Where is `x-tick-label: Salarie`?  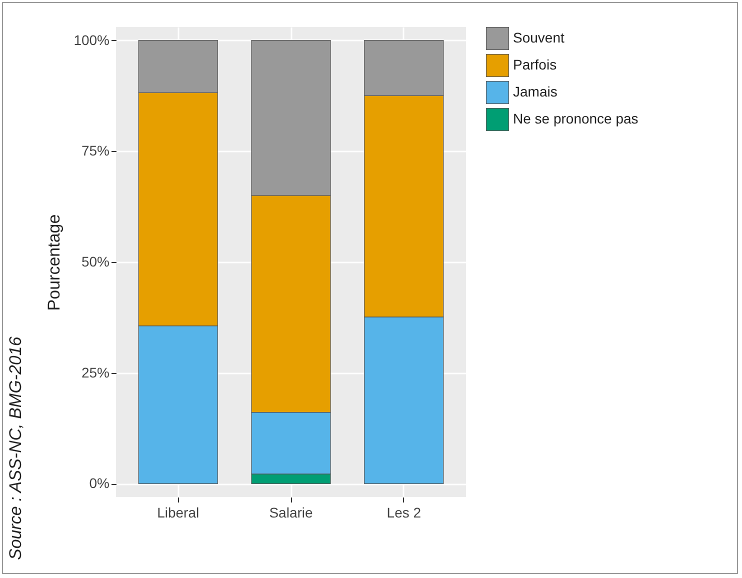
x-tick-label: Salarie is located at coordinates (291, 512).